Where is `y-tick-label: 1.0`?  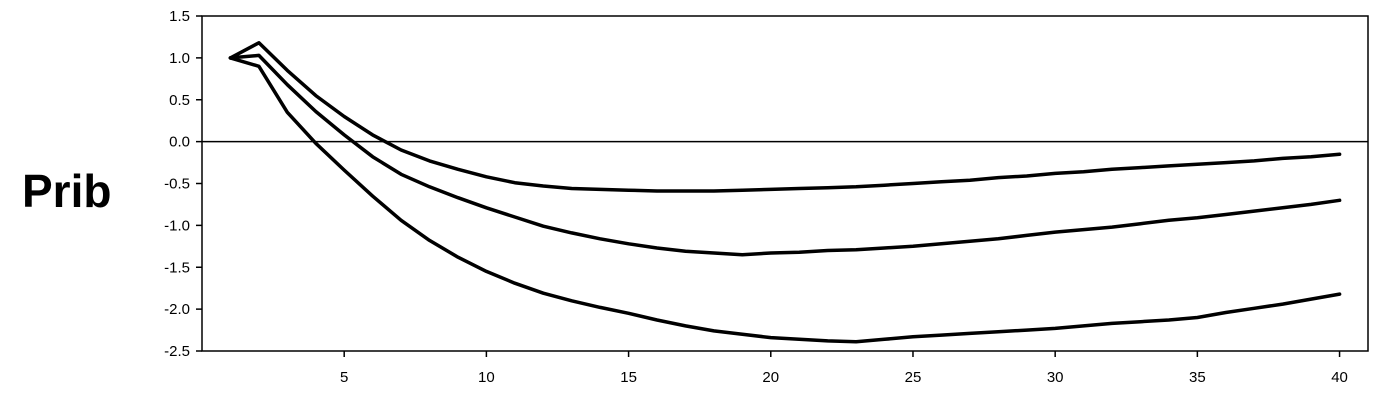
y-tick-label: 1.0 is located at coordinates (179, 58).